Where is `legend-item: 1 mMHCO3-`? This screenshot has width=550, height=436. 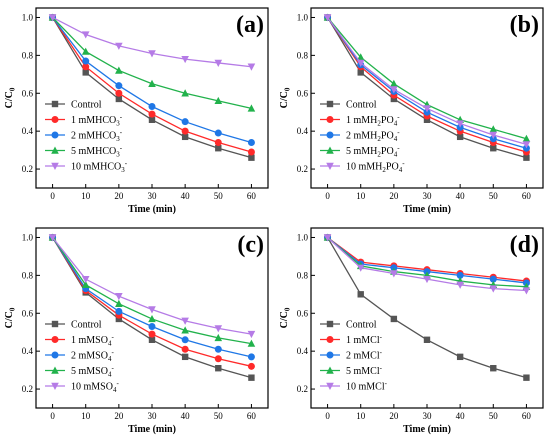 legend-item: 1 mMHCO3- is located at coordinates (84, 120).